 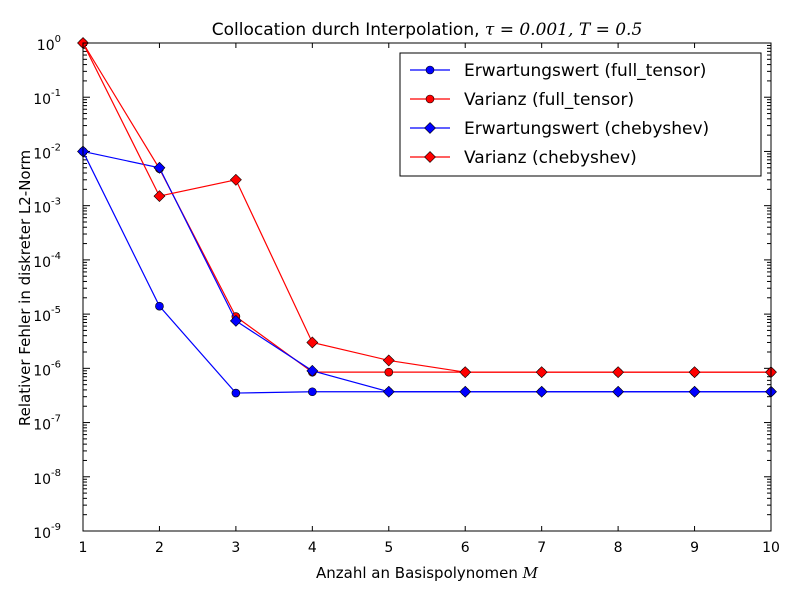 I want to click on y-tick-label: 10⁻⁷, so click(x=47, y=424).